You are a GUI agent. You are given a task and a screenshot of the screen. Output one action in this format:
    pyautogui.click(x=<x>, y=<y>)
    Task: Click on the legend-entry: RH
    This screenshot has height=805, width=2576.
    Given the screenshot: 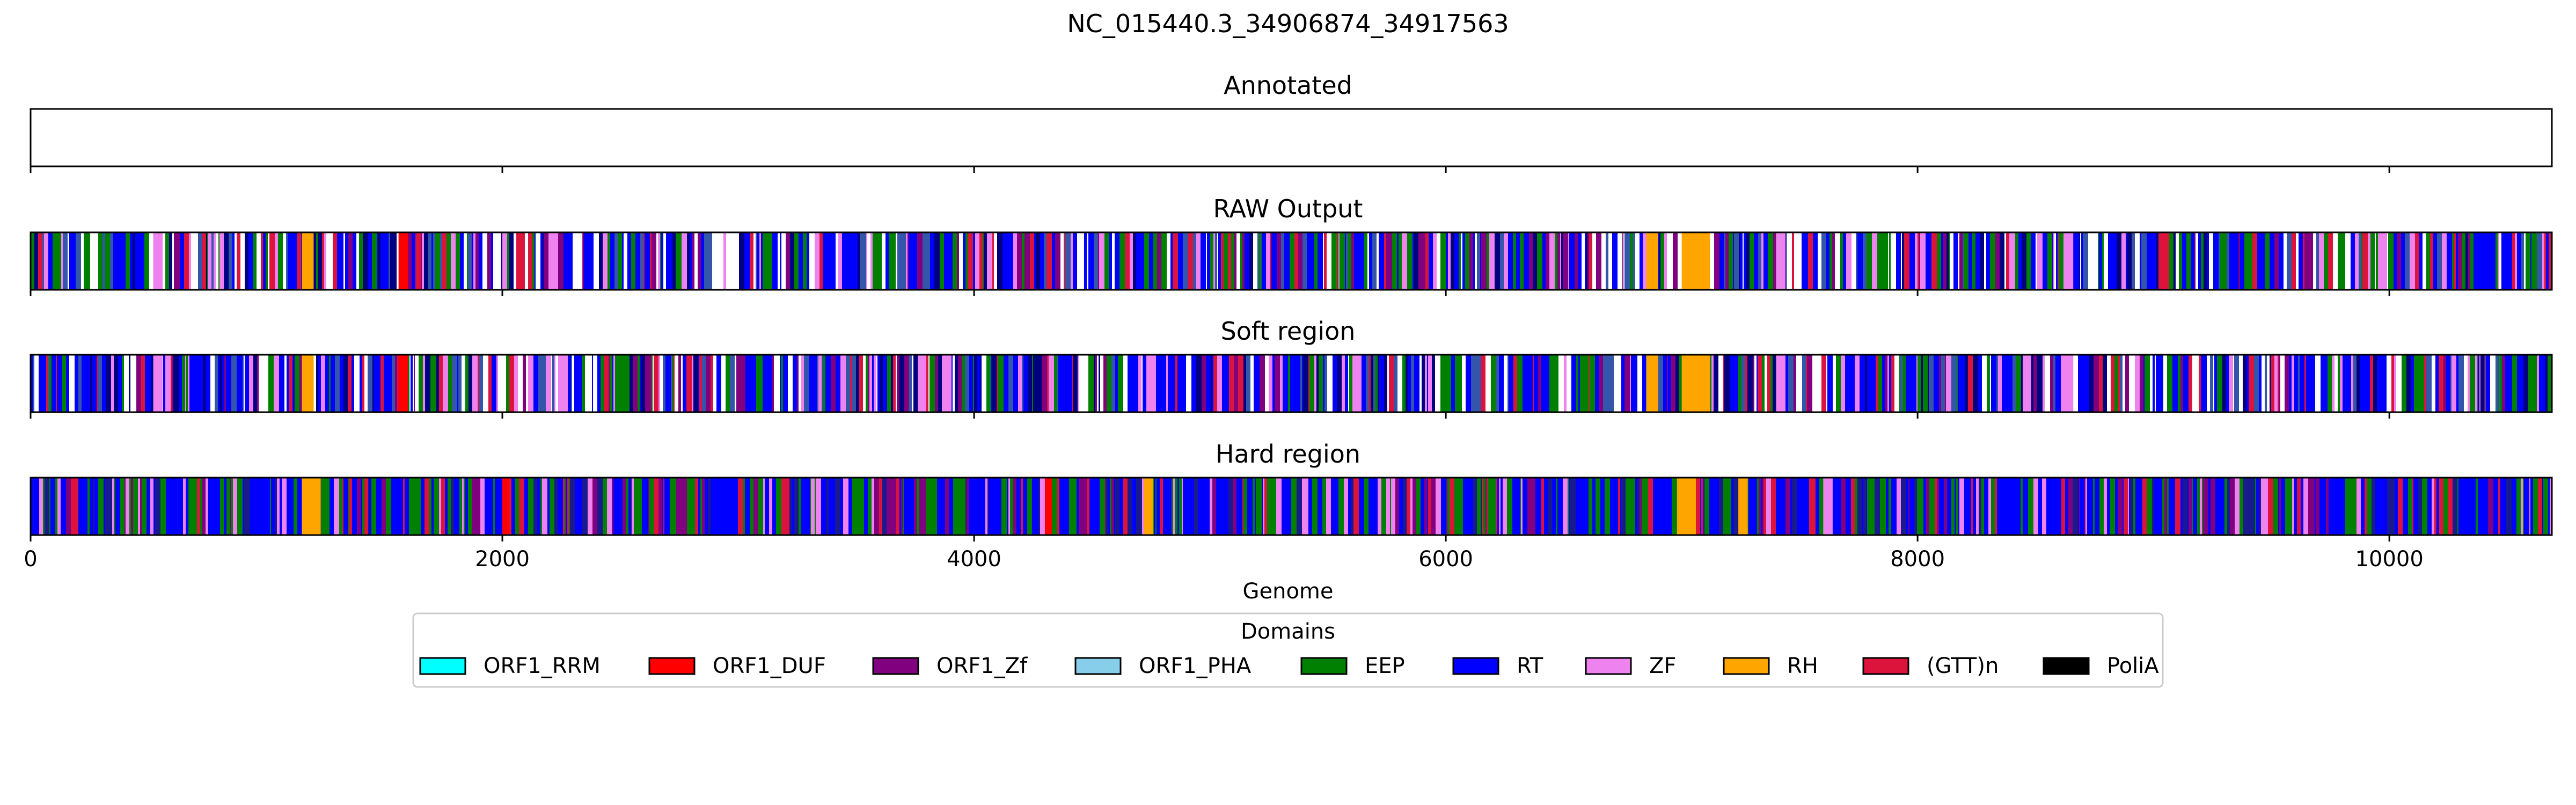 What is the action you would take?
    pyautogui.click(x=1770, y=666)
    